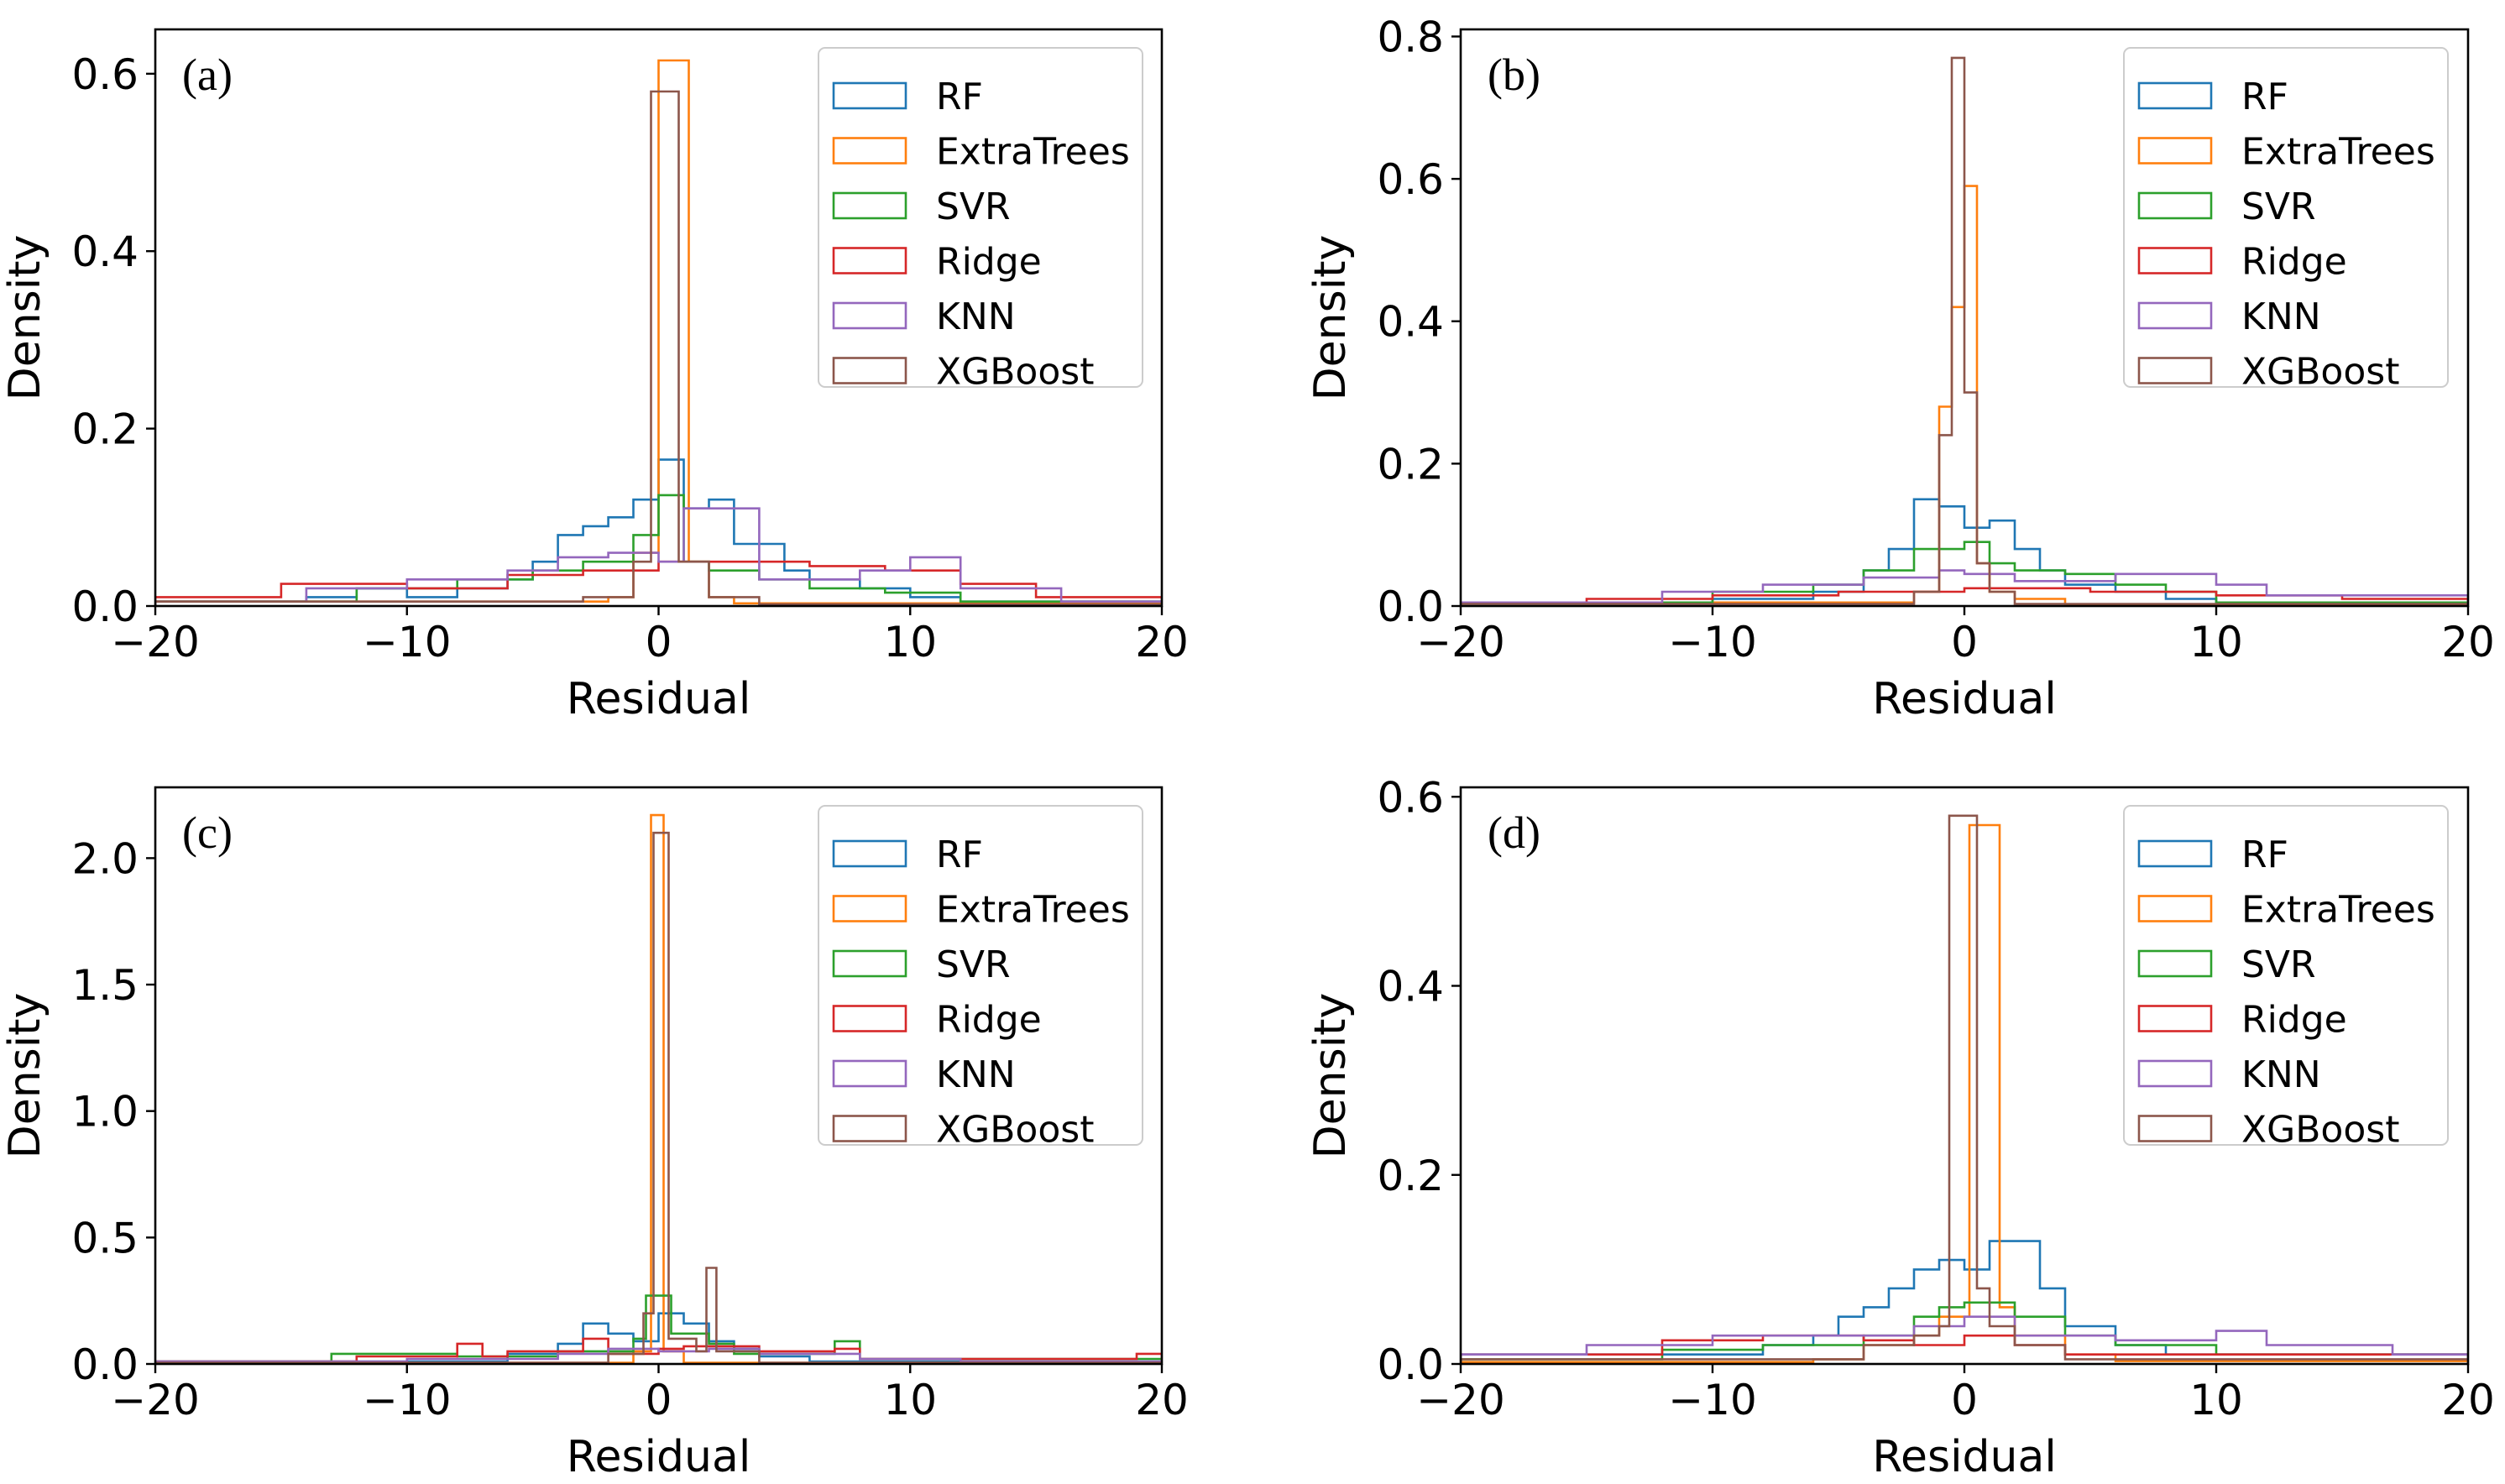 This screenshot has width=2505, height=1484. Describe the element at coordinates (207, 75) in the screenshot. I see `panel-label: (a)` at that location.